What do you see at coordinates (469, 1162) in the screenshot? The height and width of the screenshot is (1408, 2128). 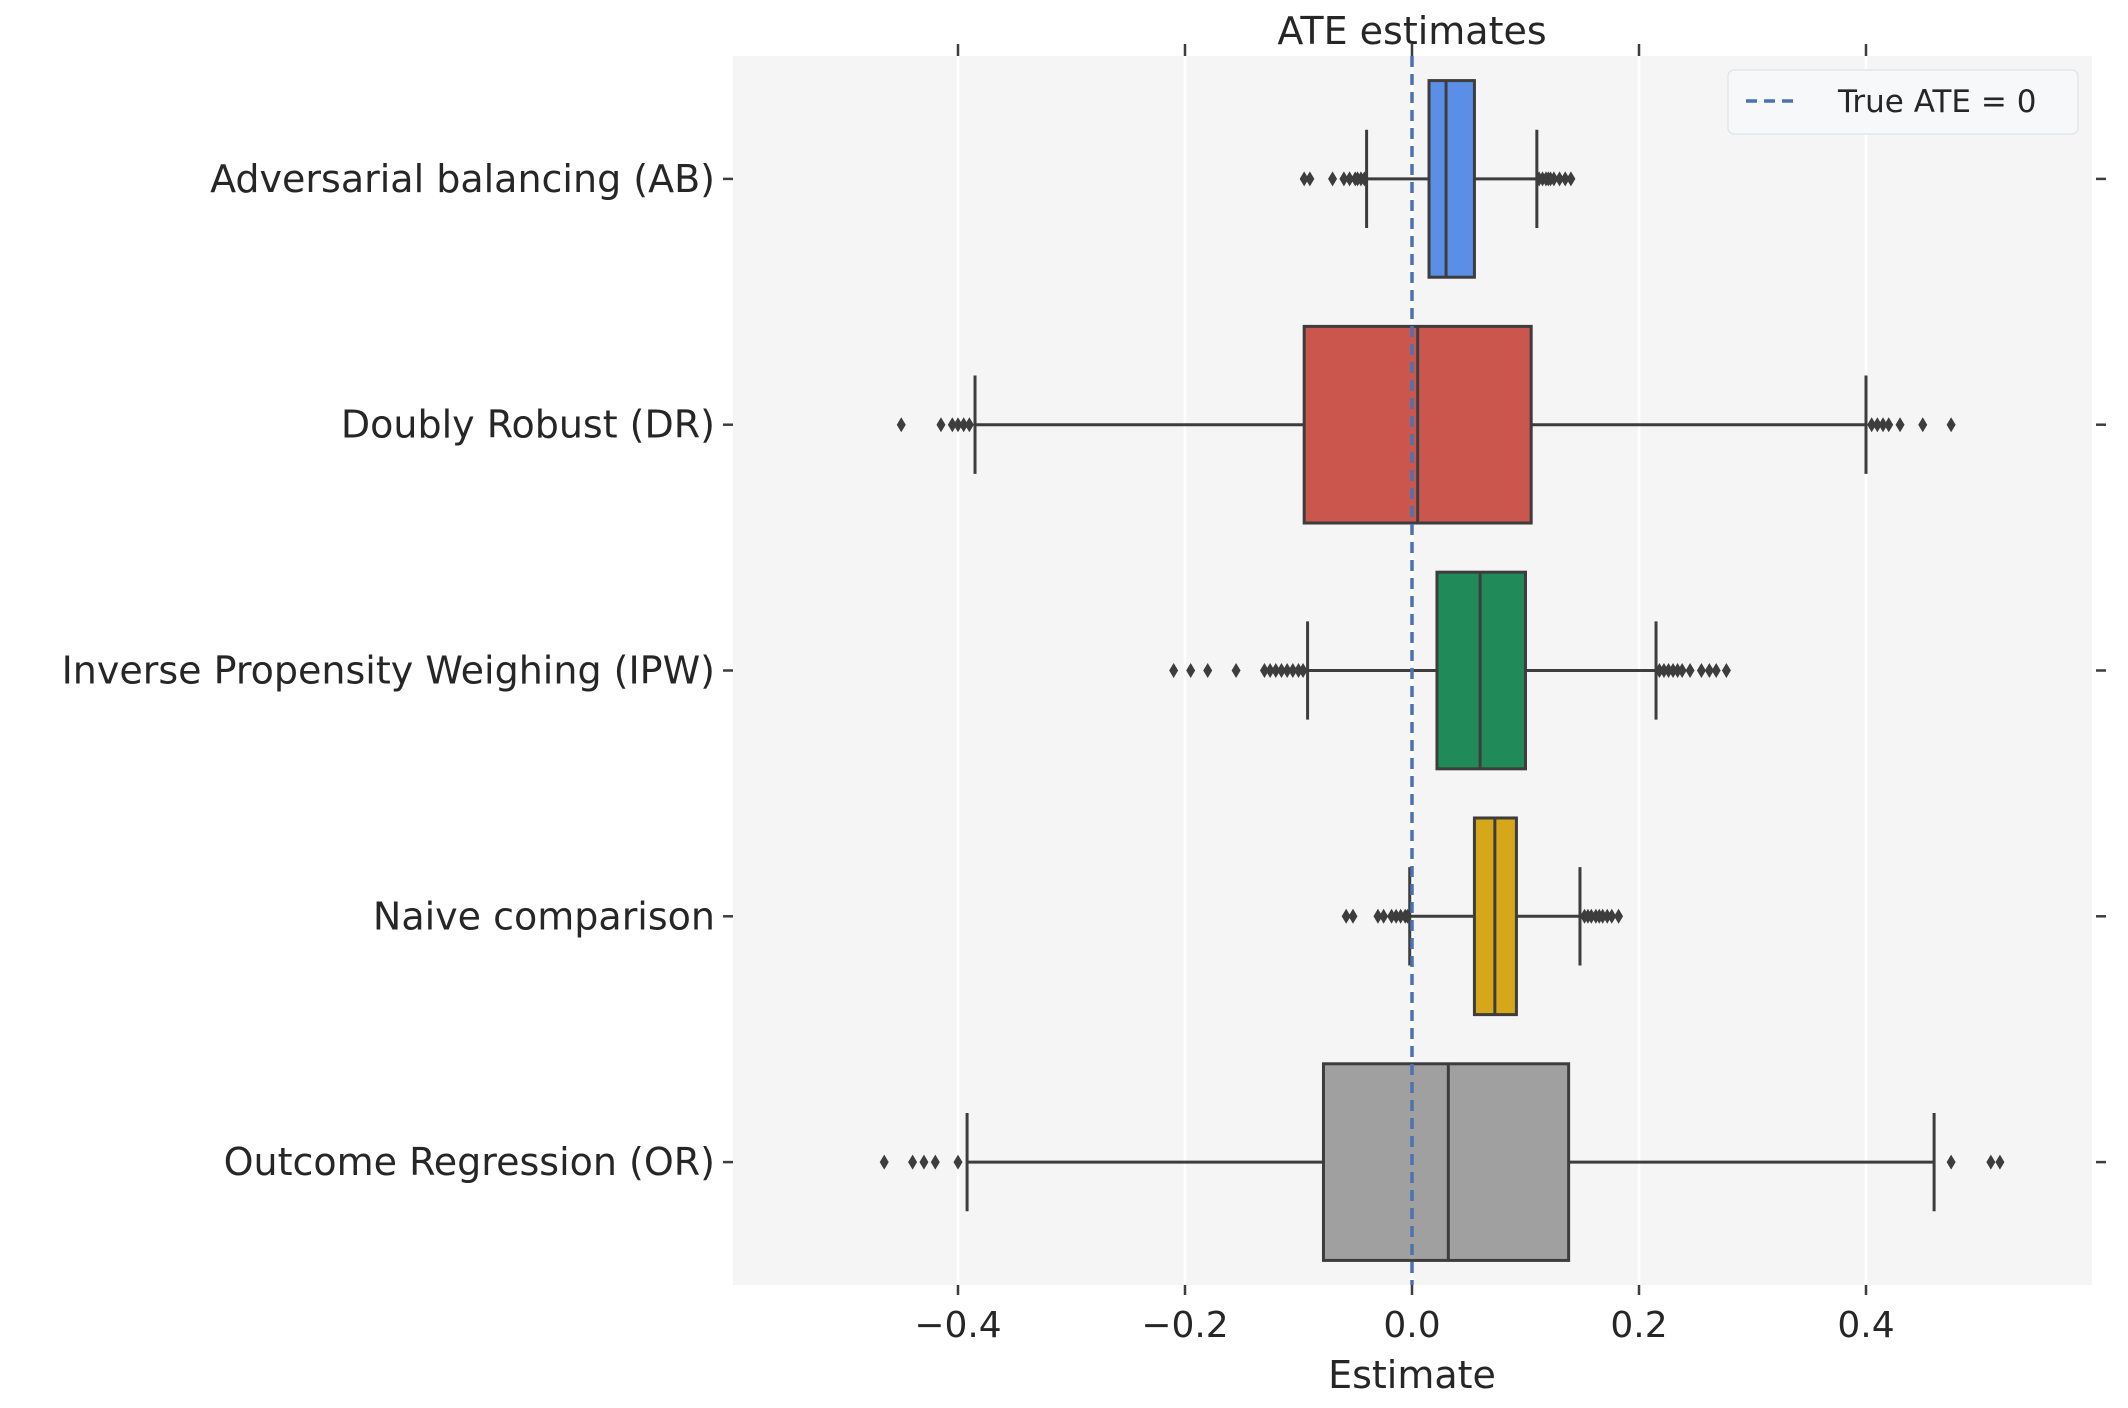 I see `category-label: Outcome Regression (OR)` at bounding box center [469, 1162].